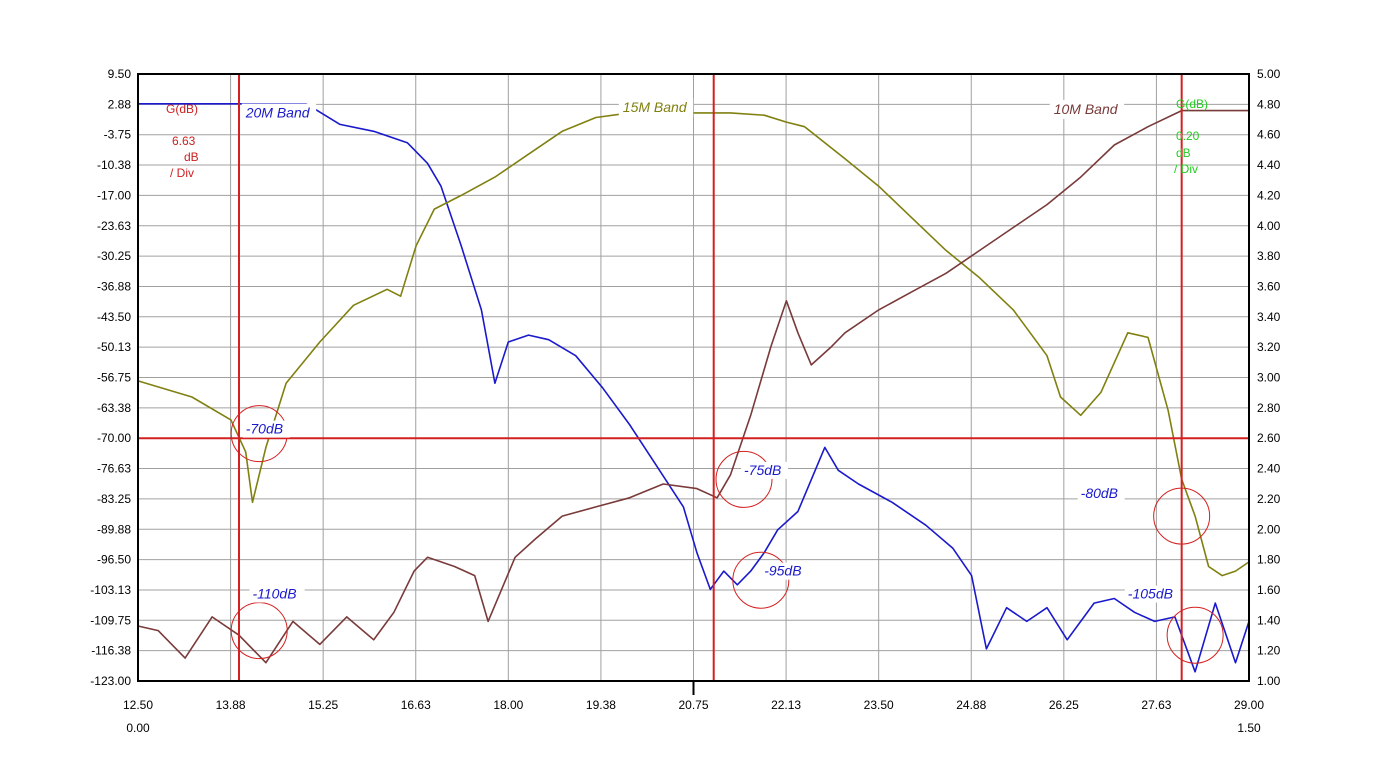 This screenshot has height=758, width=1389. Describe the element at coordinates (1183, 153) in the screenshot. I see `right-scale-unit: dB` at that location.